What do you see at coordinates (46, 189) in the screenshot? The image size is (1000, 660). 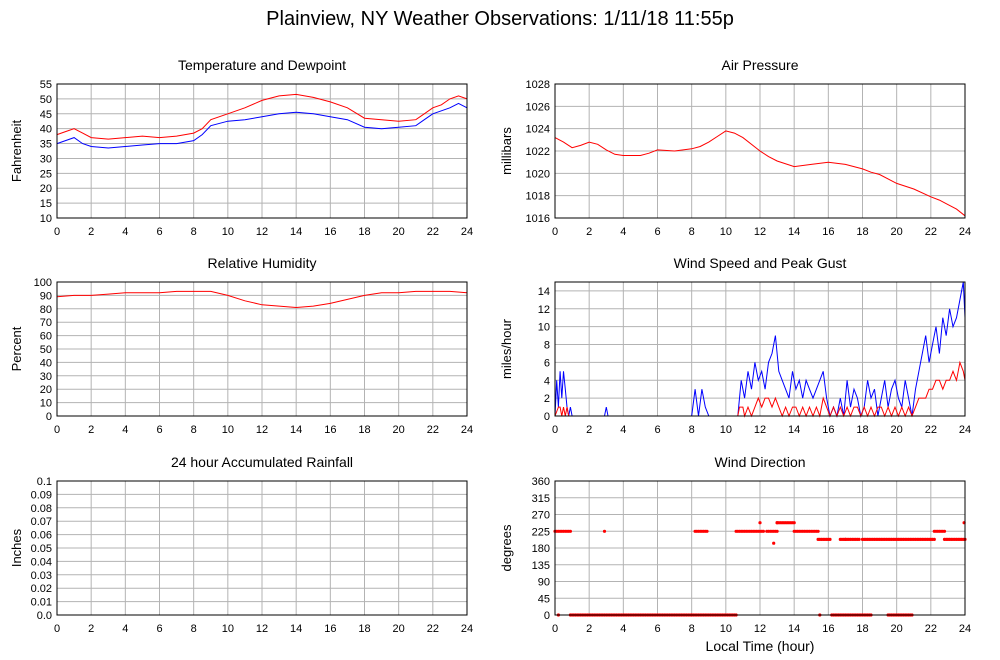 I see `y-tick-label: 20` at bounding box center [46, 189].